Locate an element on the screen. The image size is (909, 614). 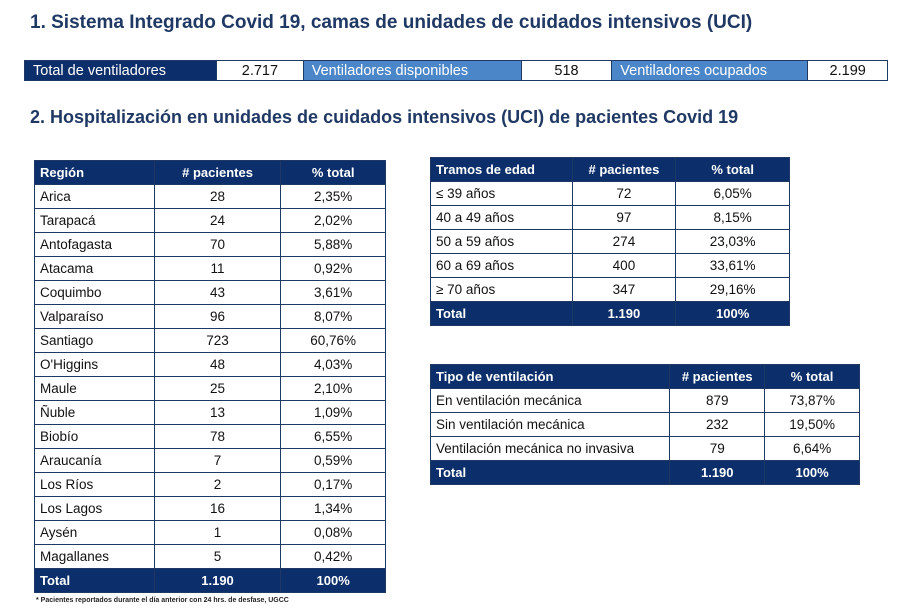
region-cell: Araucanía is located at coordinates (94, 460).